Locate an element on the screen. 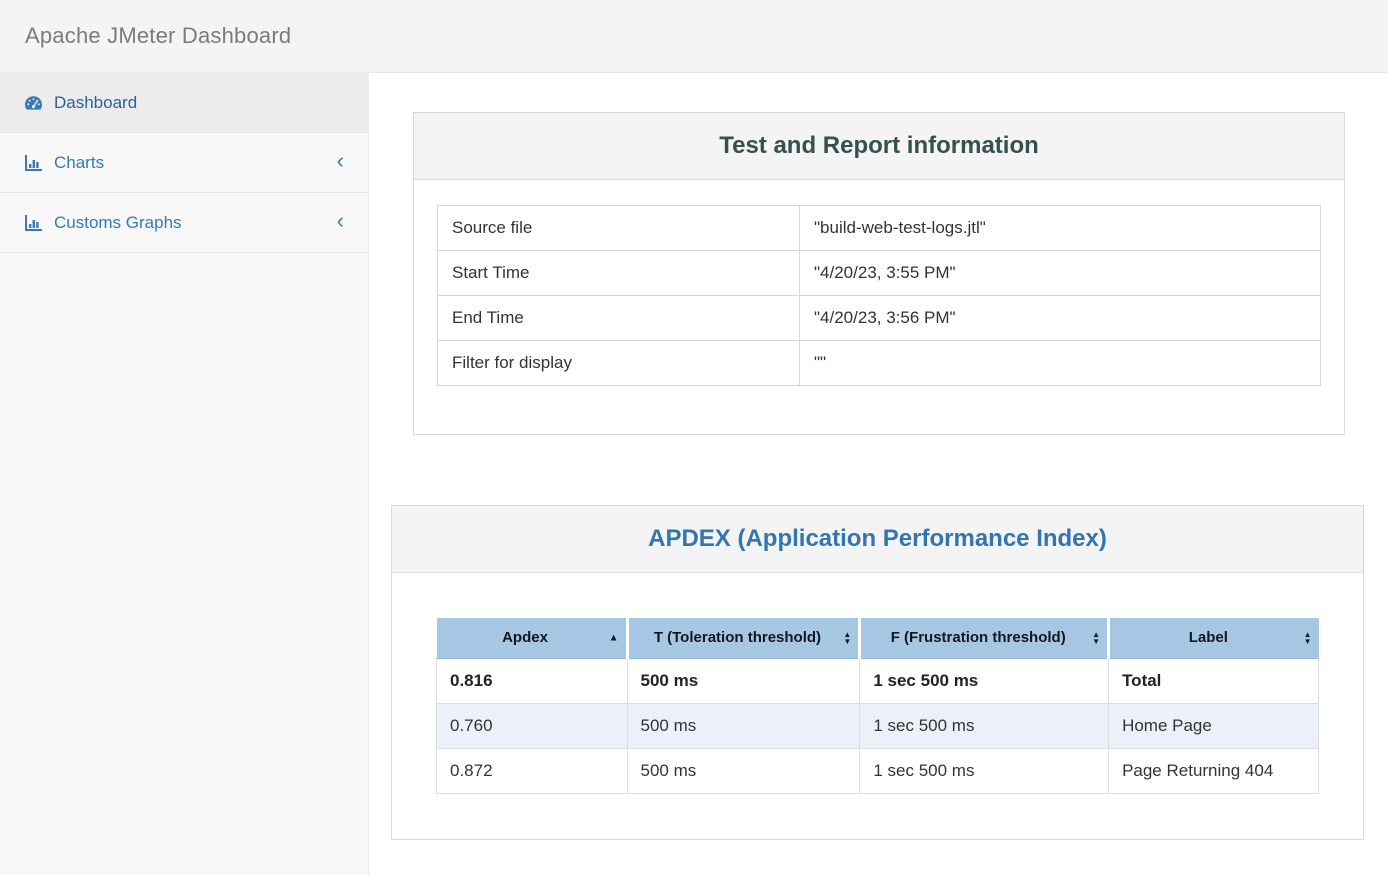  info-label: End Time is located at coordinates (618, 318).